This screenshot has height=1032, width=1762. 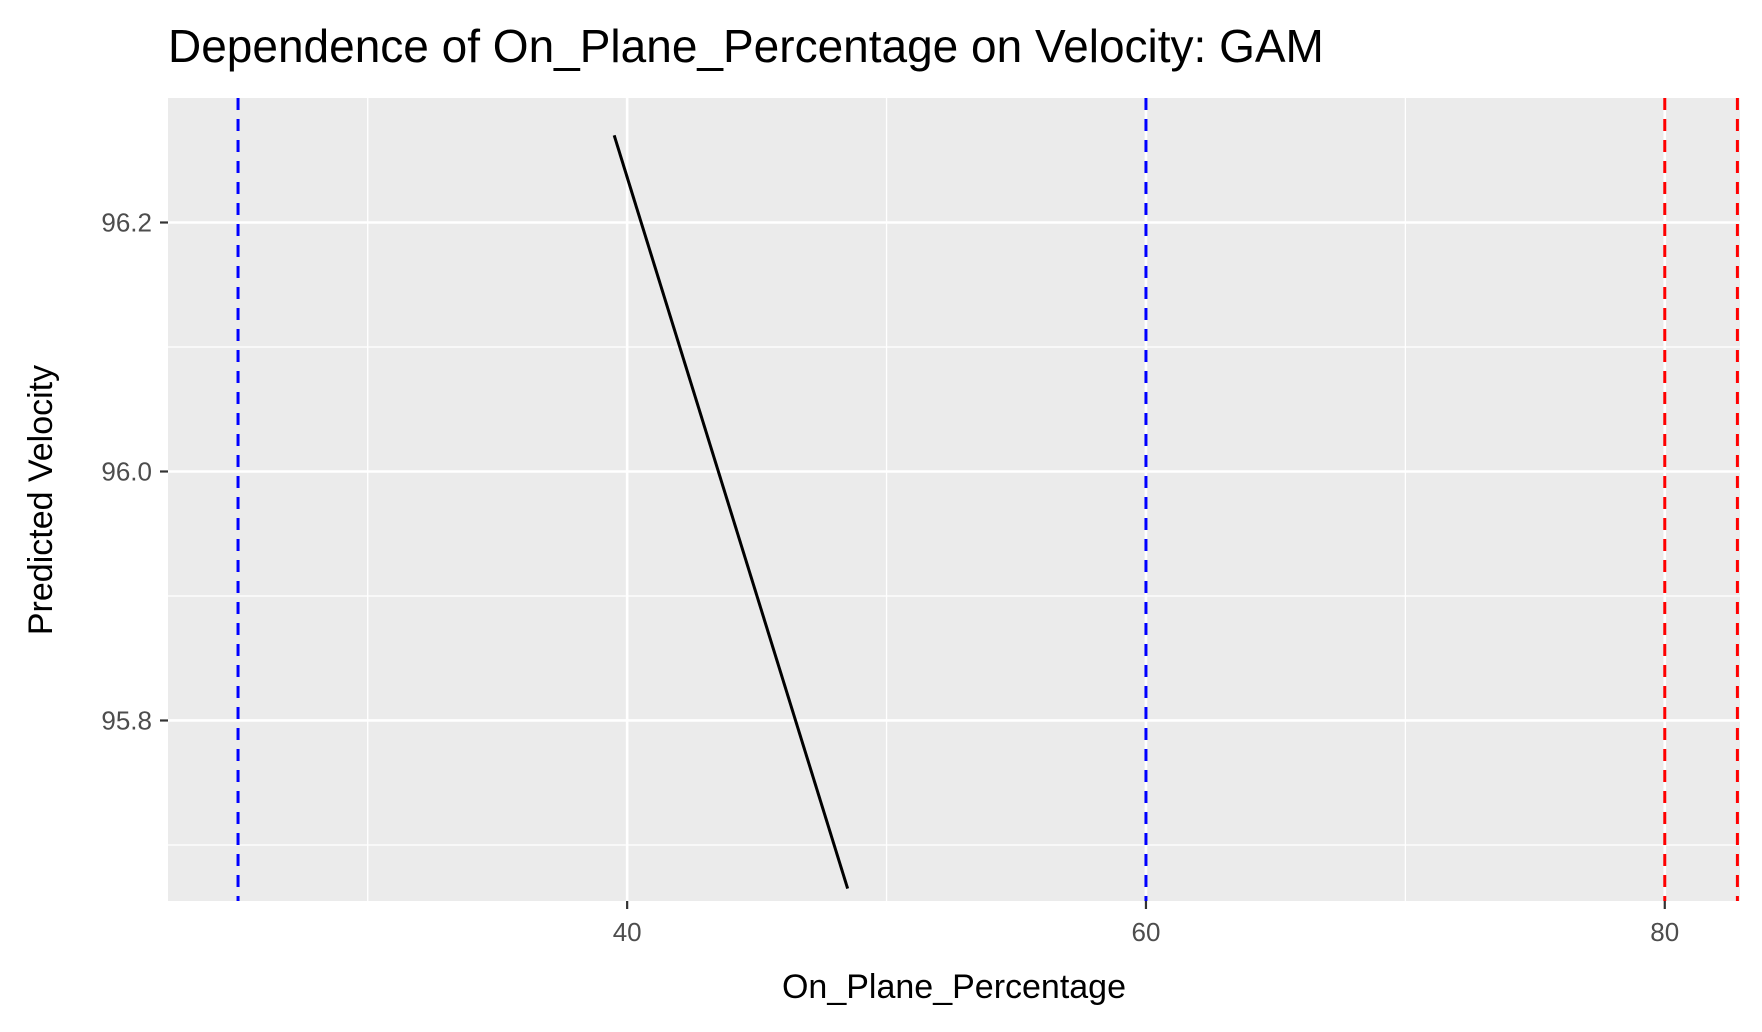 I want to click on series-line, so click(x=731, y=511).